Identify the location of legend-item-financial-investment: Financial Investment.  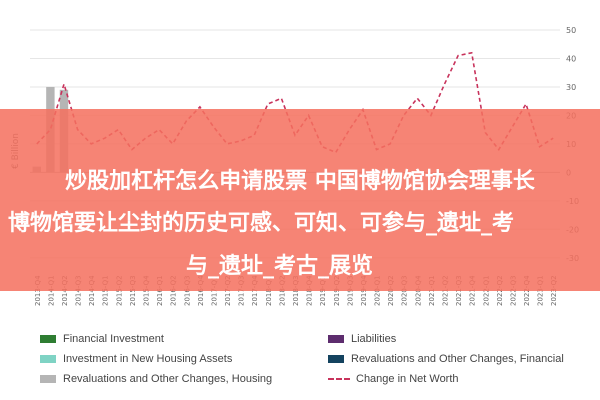
(102, 339).